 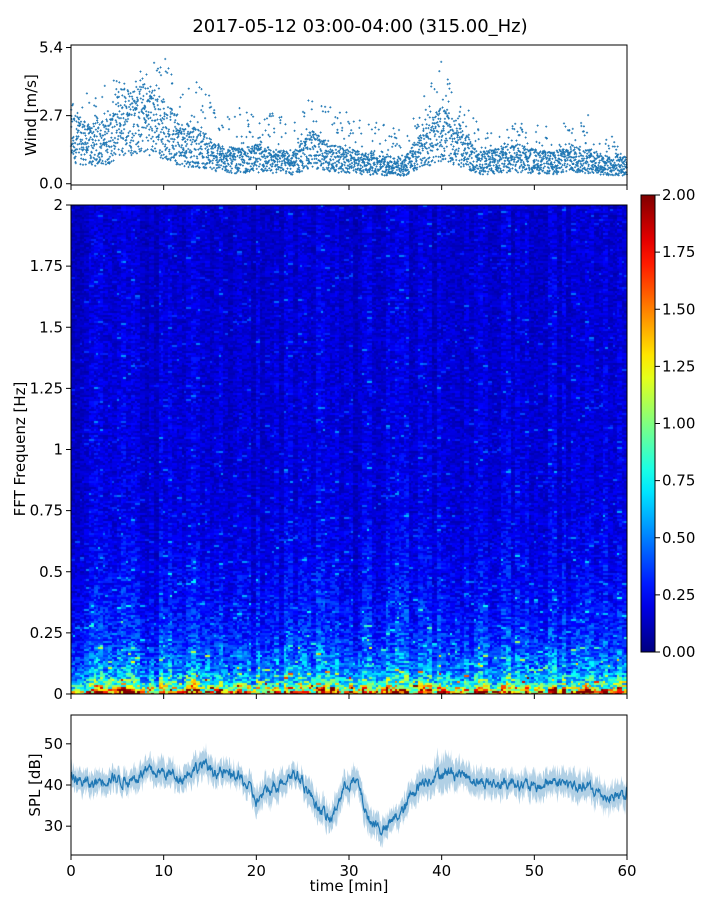 I want to click on spl-y-ticks: 30 40 50, so click(x=57, y=785).